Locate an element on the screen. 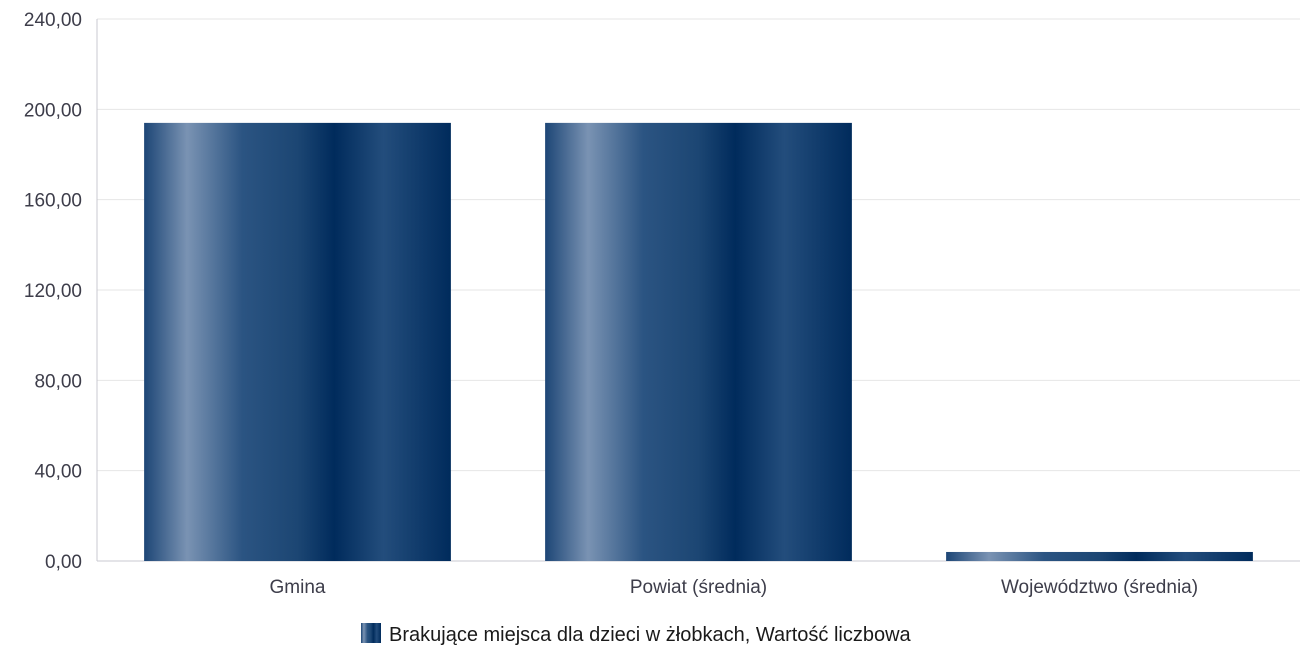  bar is located at coordinates (1099, 556).